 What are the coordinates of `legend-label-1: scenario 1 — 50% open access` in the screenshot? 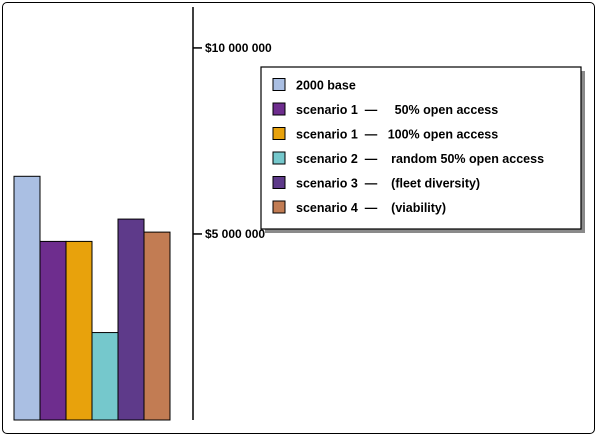 It's located at (397, 110).